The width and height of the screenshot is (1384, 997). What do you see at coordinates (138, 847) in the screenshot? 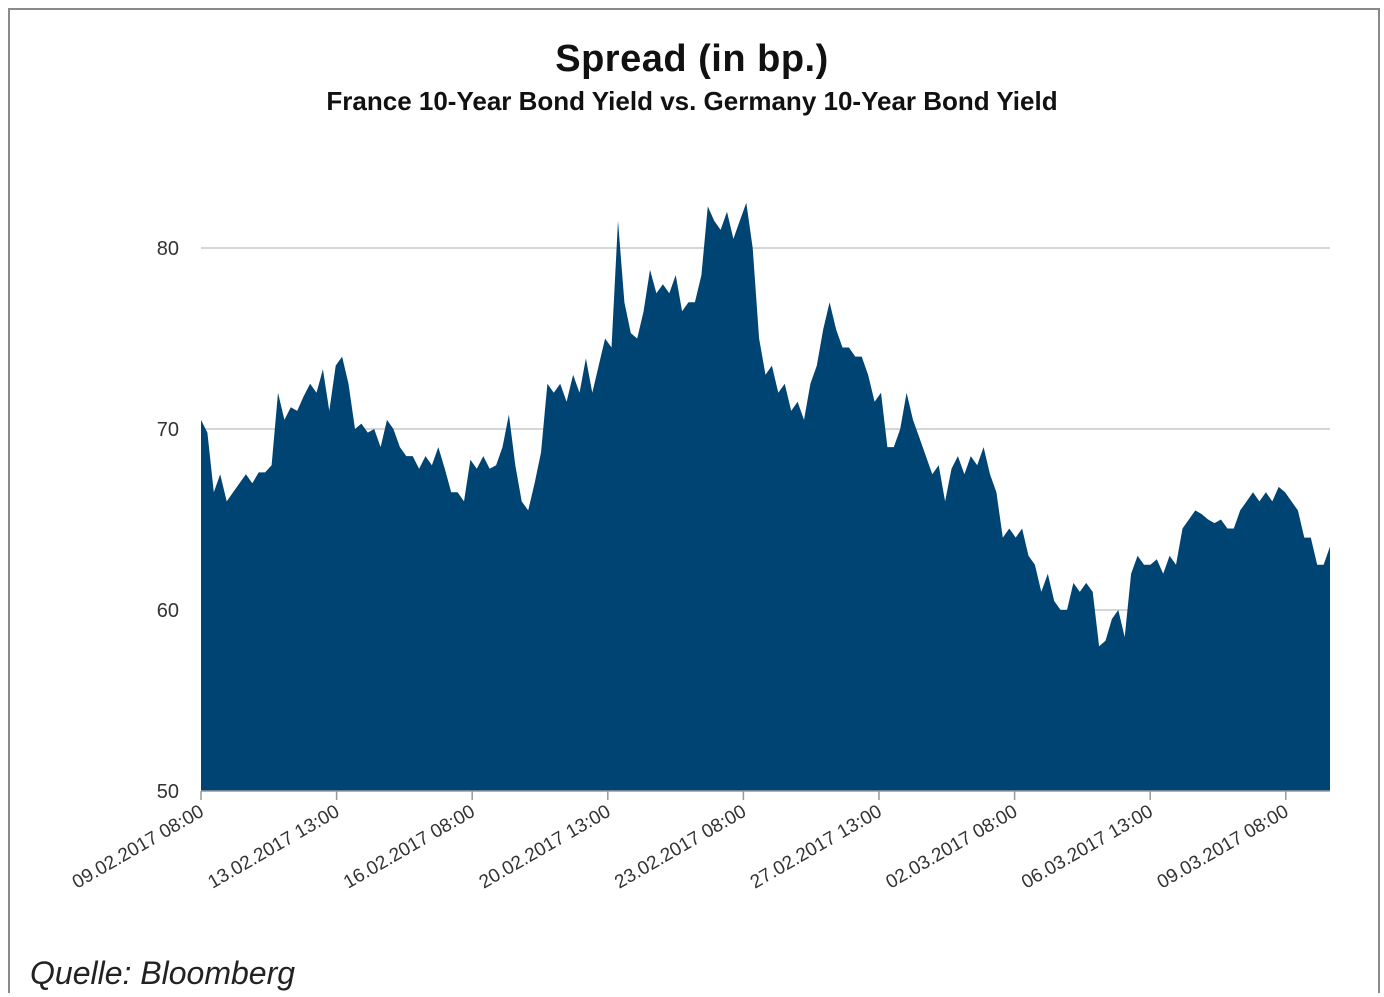
I see `x-tick-label: 09.02.2017 08:00` at bounding box center [138, 847].